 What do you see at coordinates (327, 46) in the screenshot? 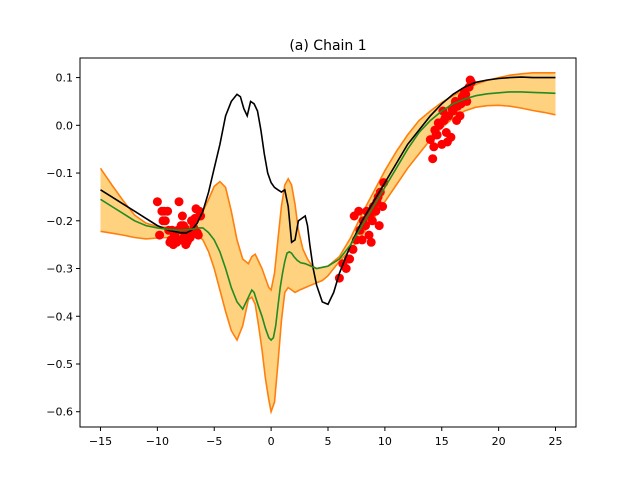
I see `chart-title: (a) Chain 1` at bounding box center [327, 46].